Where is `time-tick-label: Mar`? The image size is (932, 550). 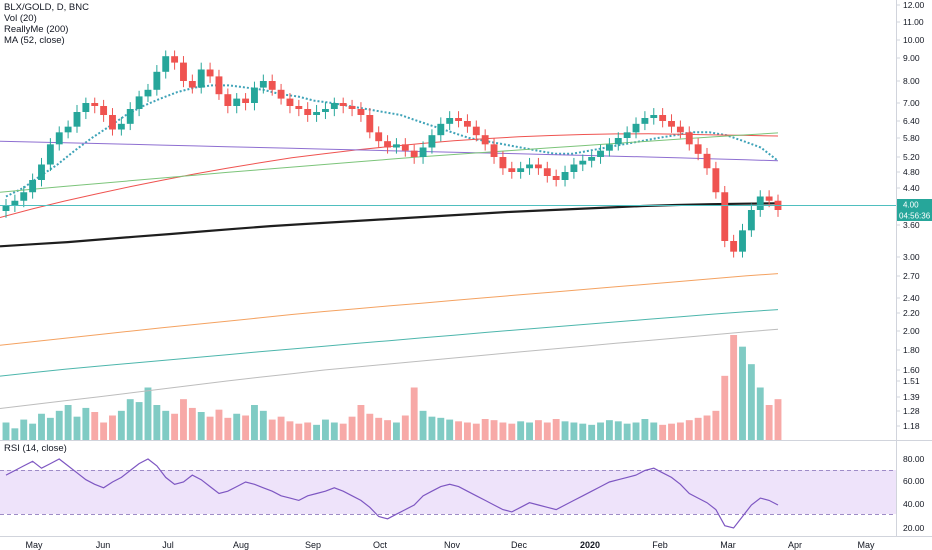
time-tick-label: Mar is located at coordinates (728, 545).